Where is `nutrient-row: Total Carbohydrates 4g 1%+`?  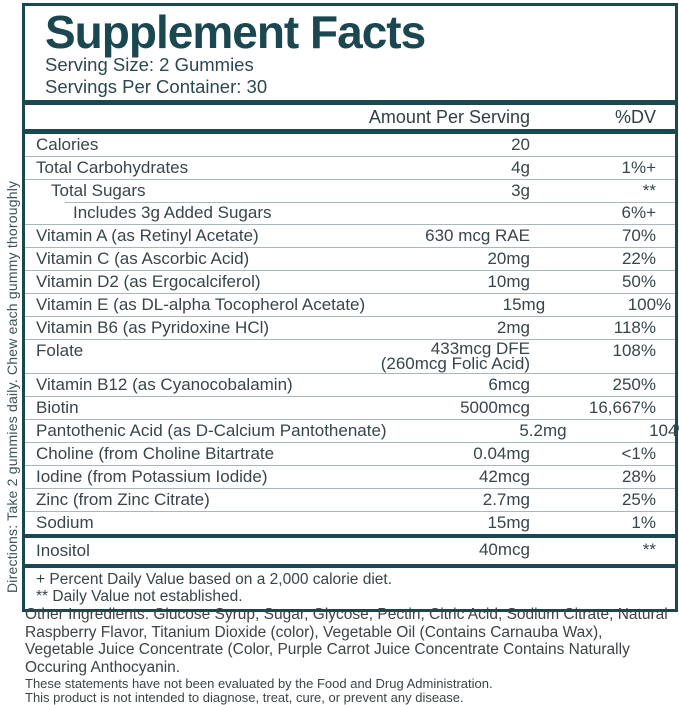 nutrient-row: Total Carbohydrates 4g 1%+ is located at coordinates (350, 167).